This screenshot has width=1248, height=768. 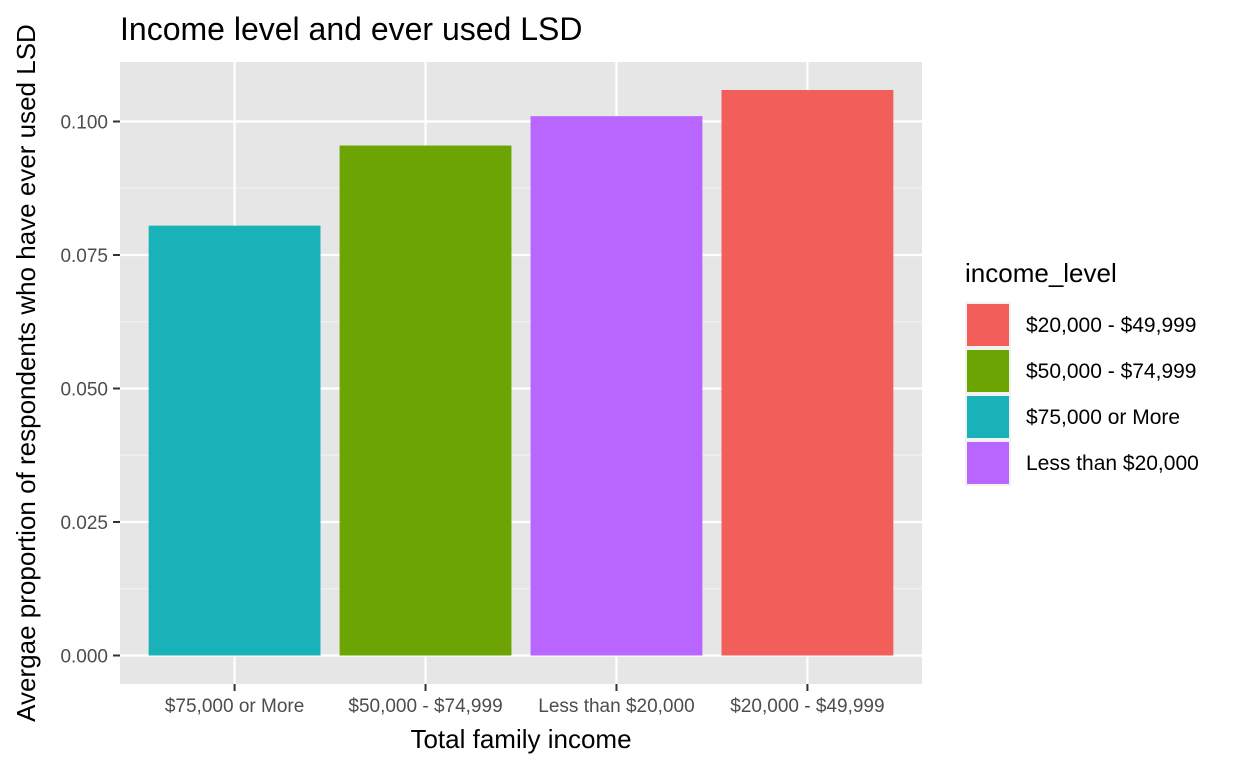 What do you see at coordinates (84, 523) in the screenshot?
I see `y-tick-label: 0.025` at bounding box center [84, 523].